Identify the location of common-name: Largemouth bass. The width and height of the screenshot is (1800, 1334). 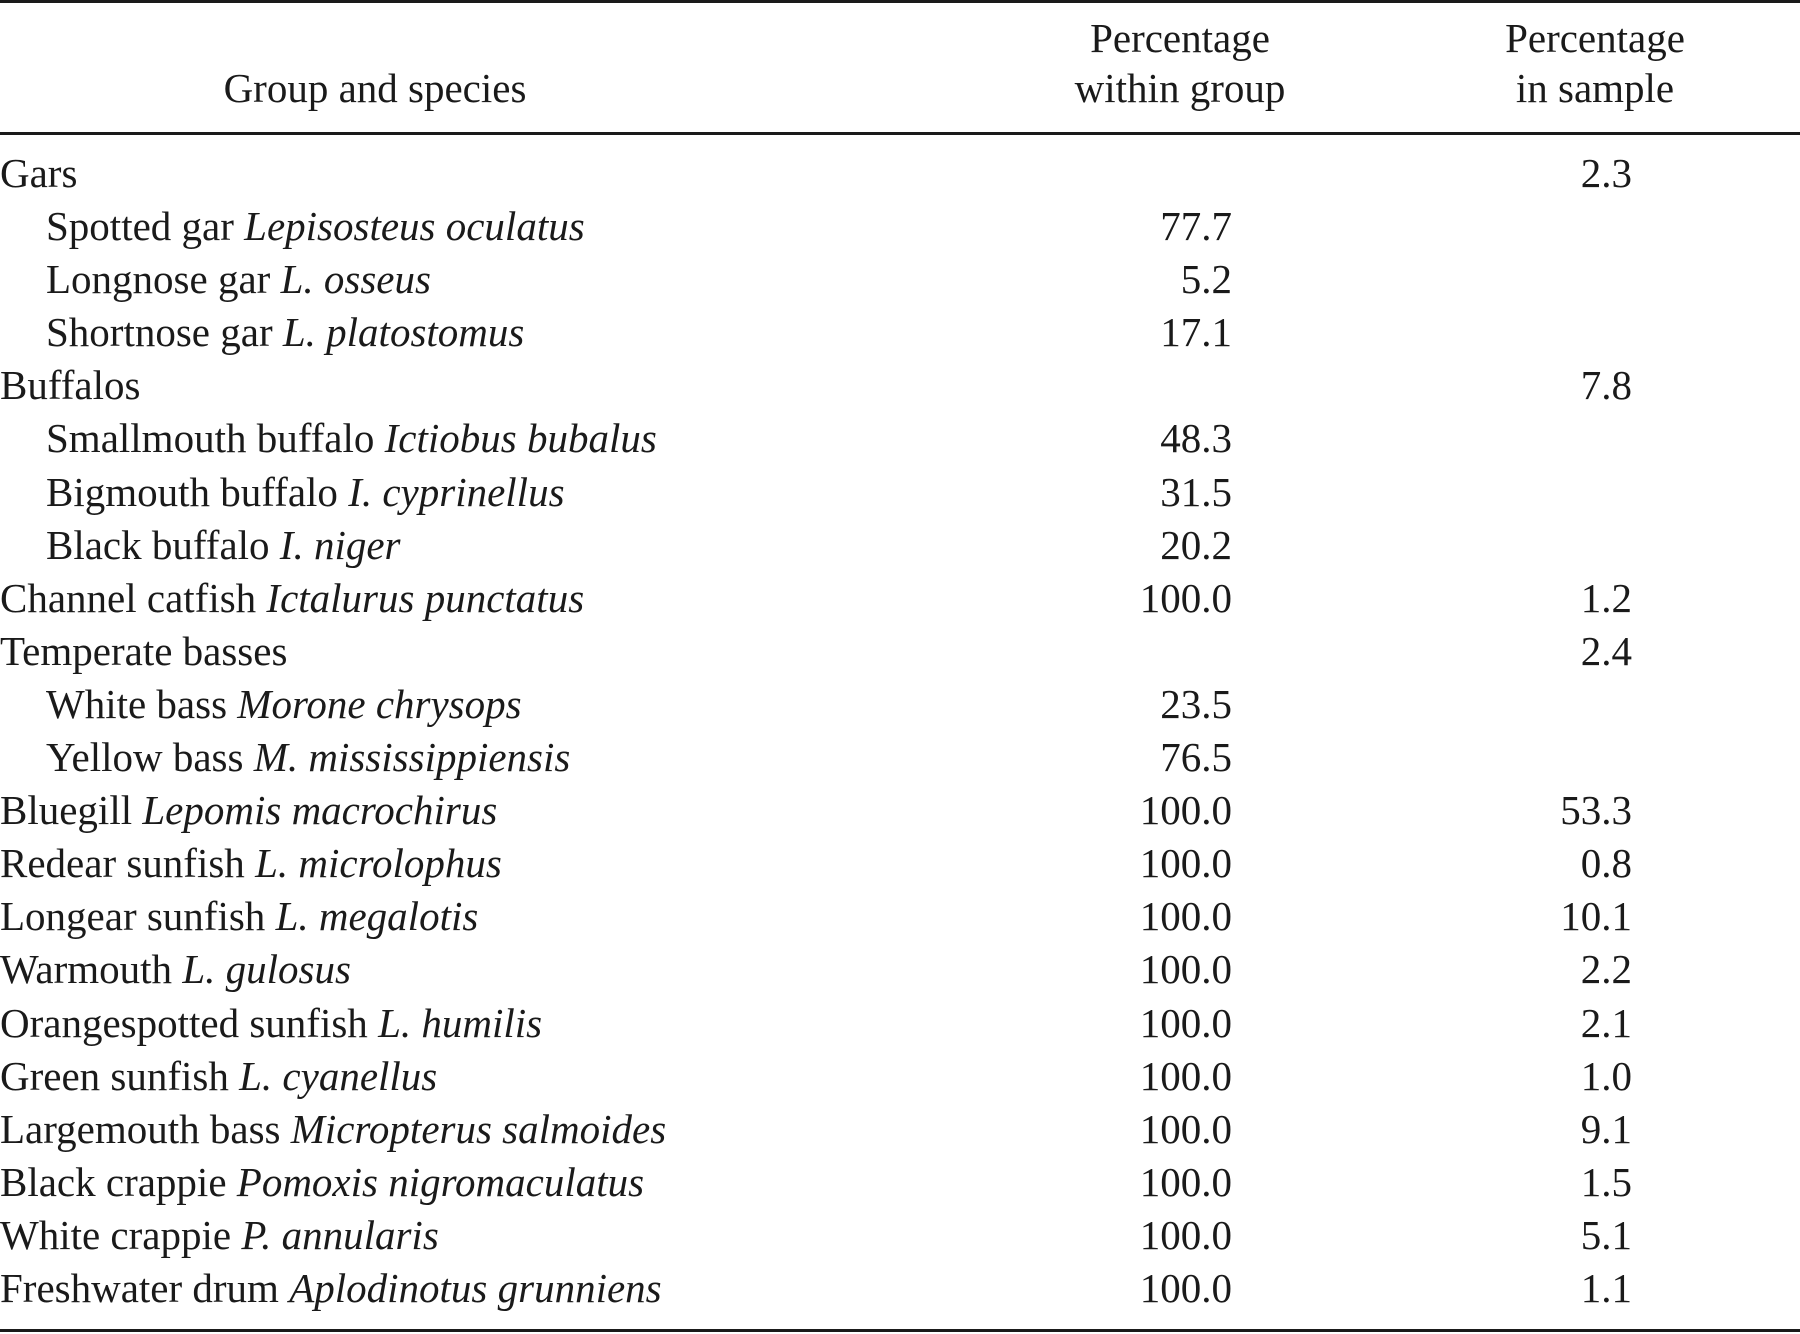
(140, 1128).